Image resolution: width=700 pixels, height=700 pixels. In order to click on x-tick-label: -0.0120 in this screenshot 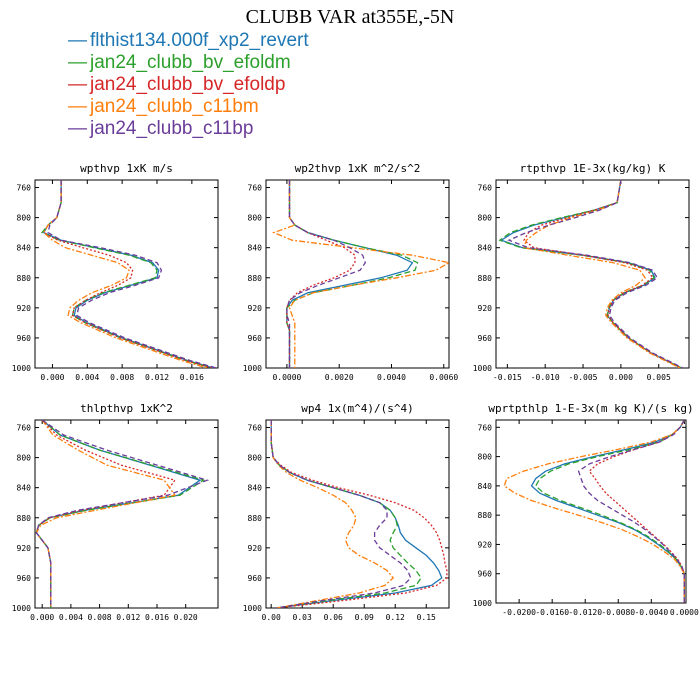, I will do `click(585, 612)`.